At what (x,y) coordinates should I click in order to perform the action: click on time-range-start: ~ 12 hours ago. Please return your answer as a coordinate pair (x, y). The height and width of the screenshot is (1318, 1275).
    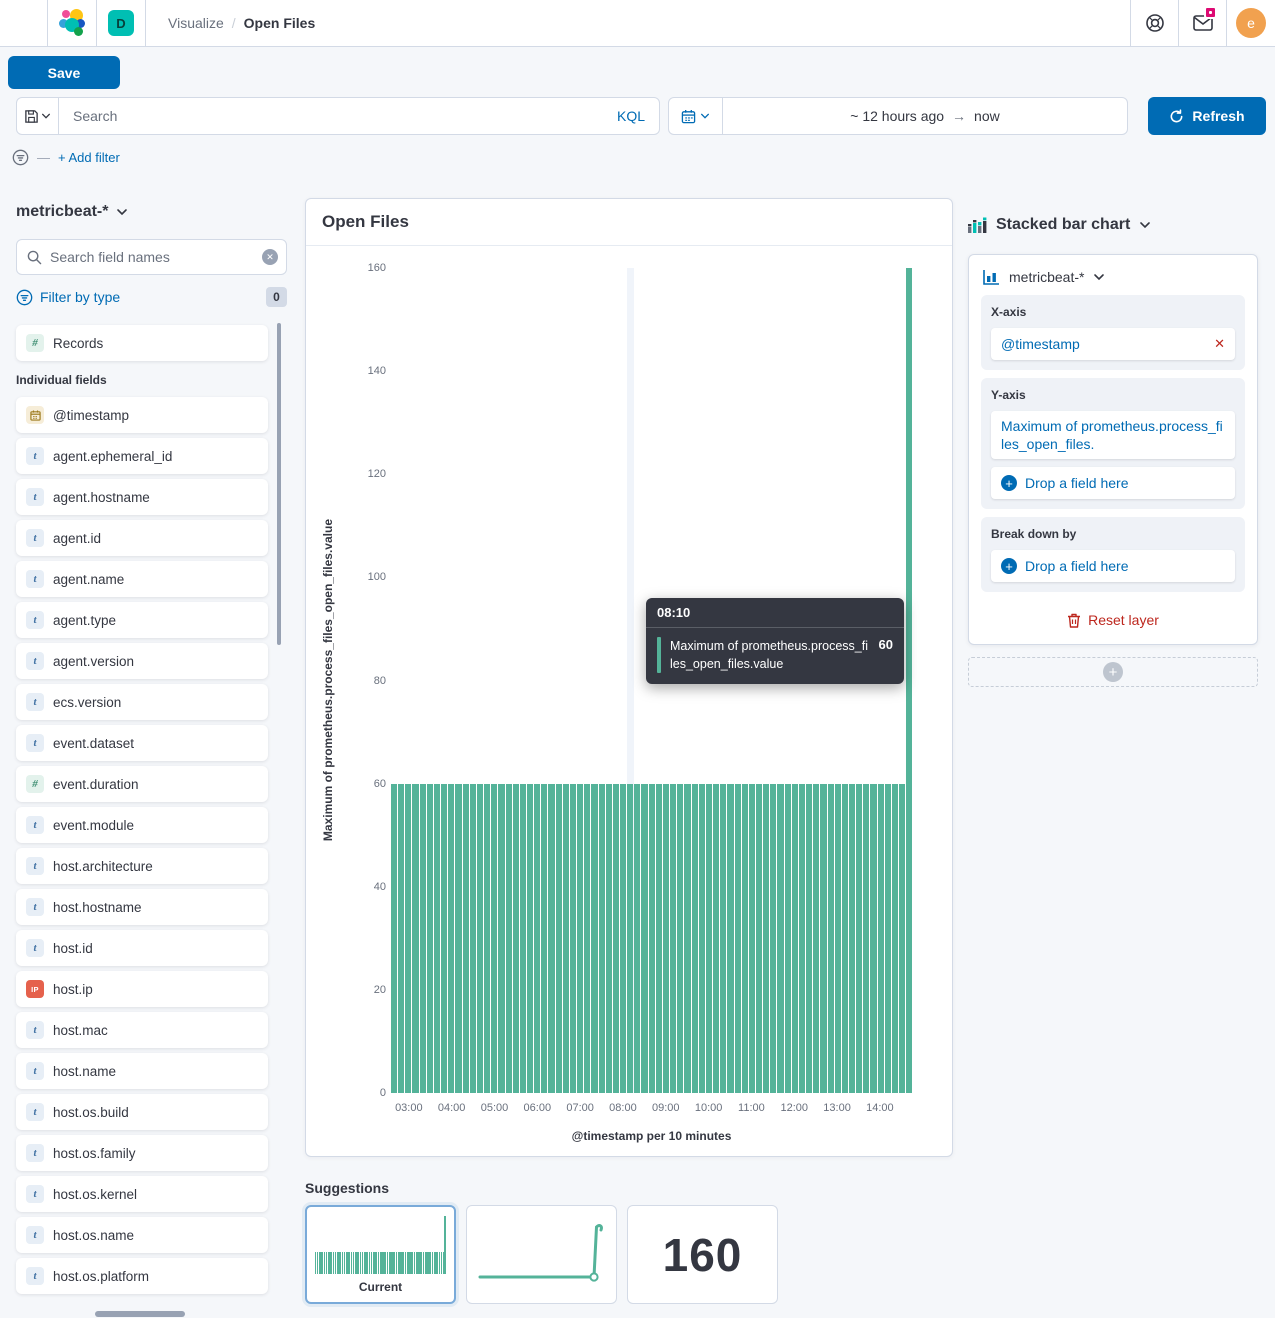
    Looking at the image, I should click on (897, 116).